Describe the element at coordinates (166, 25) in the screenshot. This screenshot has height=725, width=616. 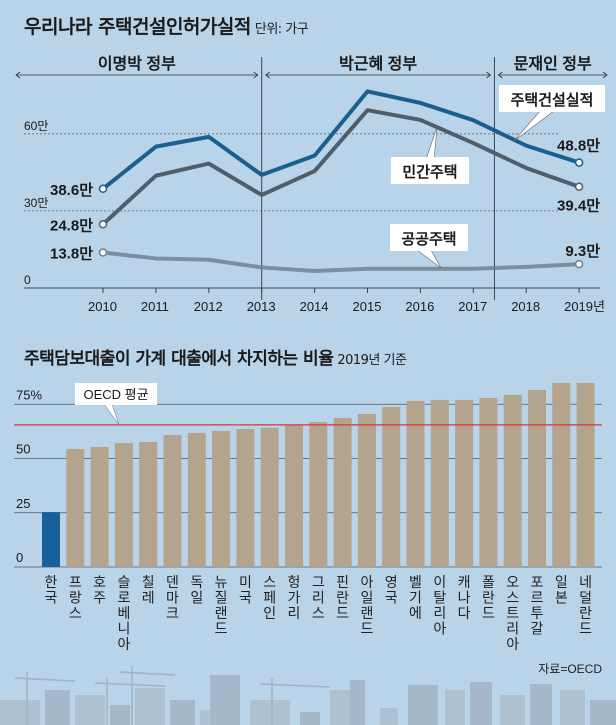
I see `line-chart-title: 우리나라 주택건설인허가실적 단위: 가구` at that location.